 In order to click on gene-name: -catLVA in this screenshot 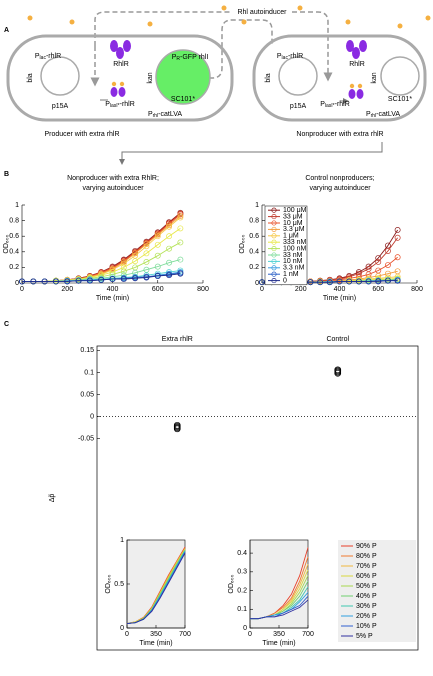, I will do `click(170, 114)`.